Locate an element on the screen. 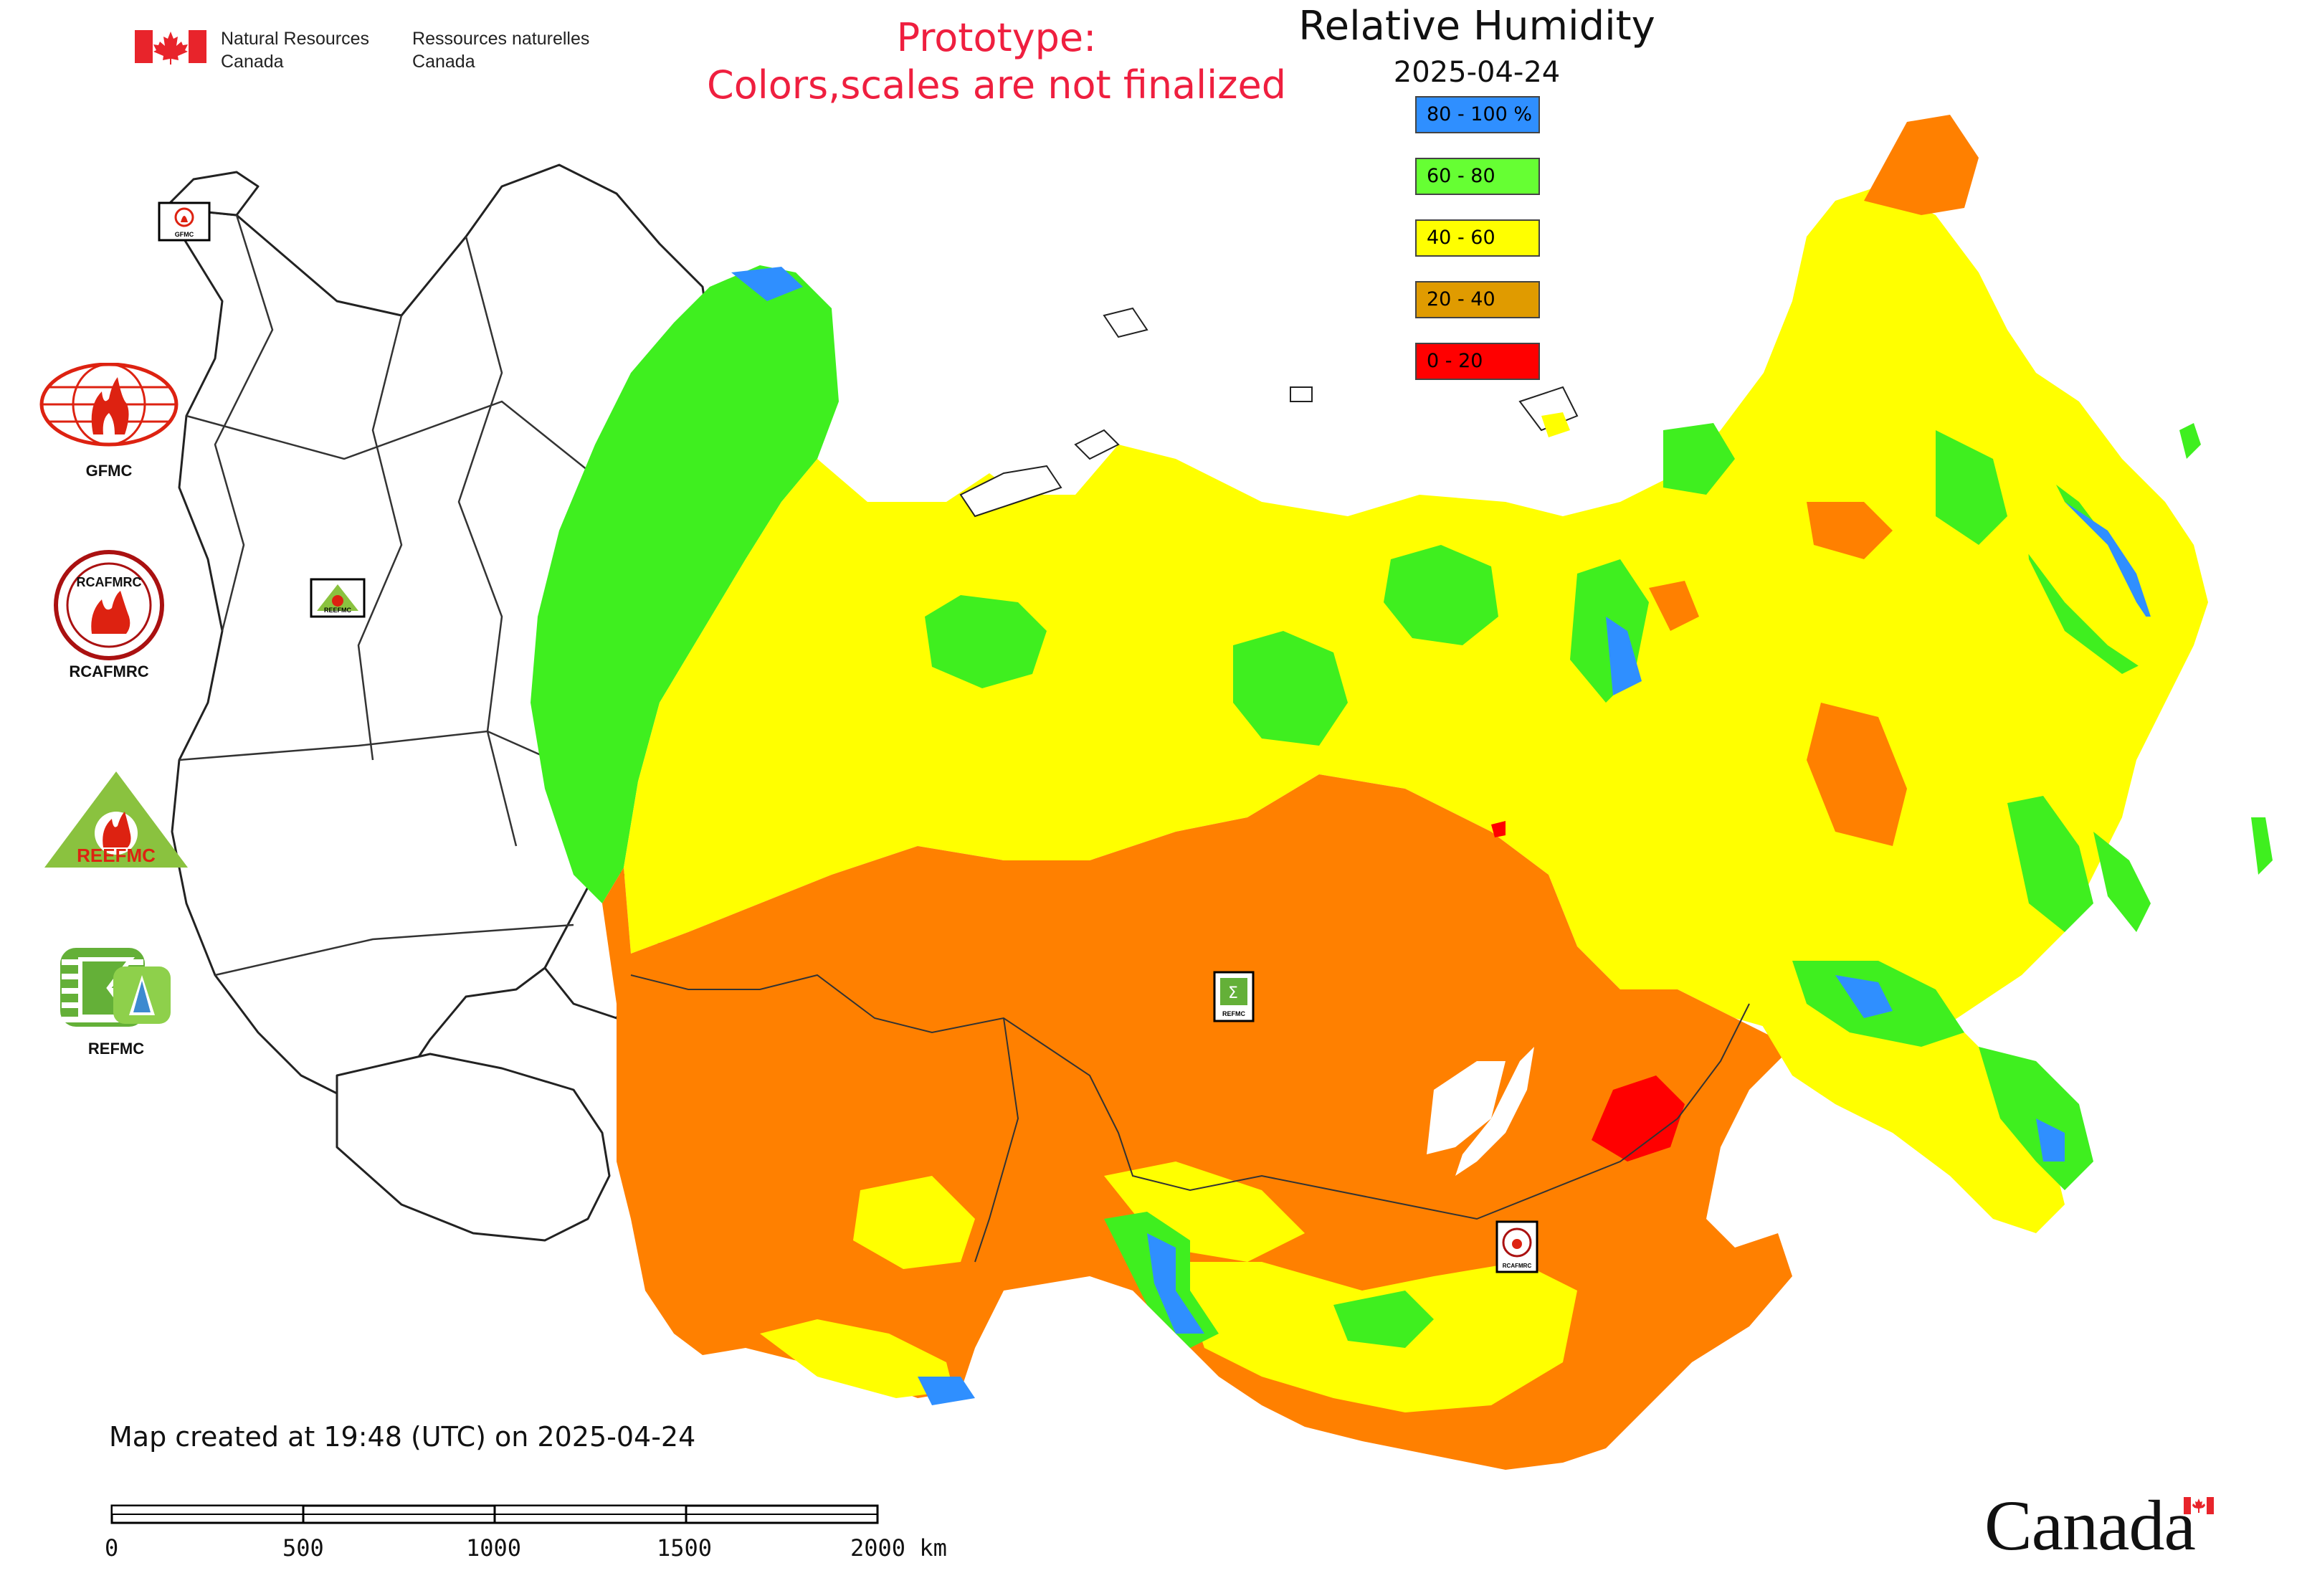 The width and height of the screenshot is (2302, 1596). legend-item-0-20: 0 - 20 is located at coordinates (1477, 361).